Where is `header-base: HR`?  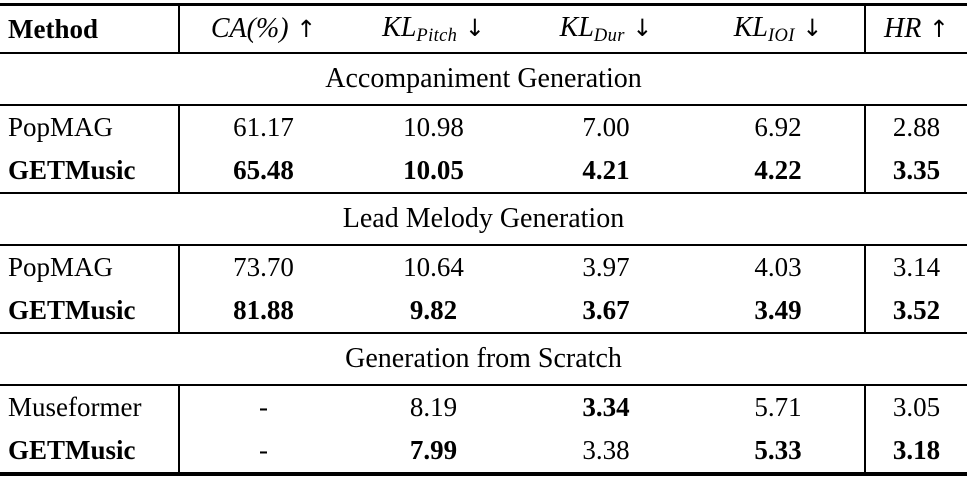 header-base: HR is located at coordinates (903, 28).